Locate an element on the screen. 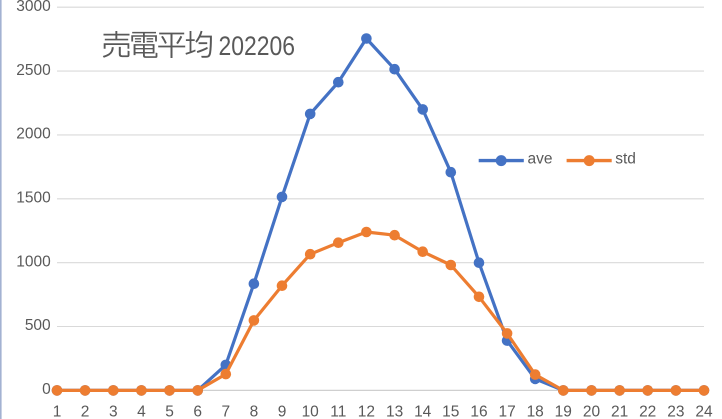 The width and height of the screenshot is (722, 419). svg-text: 11 is located at coordinates (338, 411).